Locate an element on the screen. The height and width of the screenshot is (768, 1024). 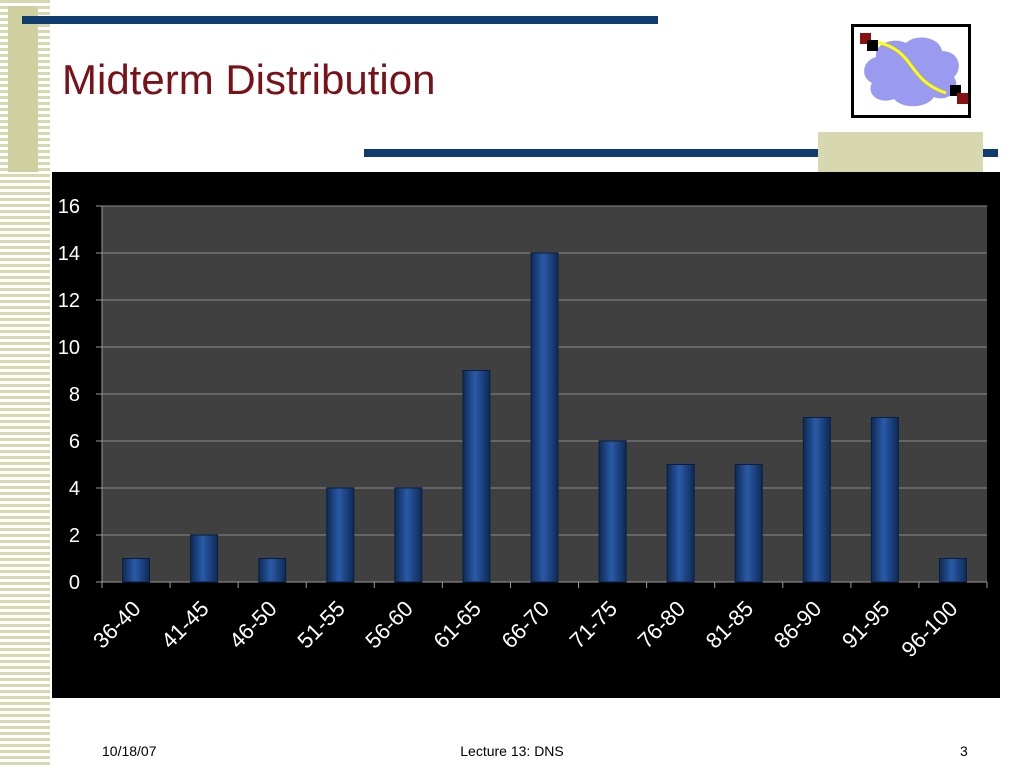
x-tick-label: 56-60 is located at coordinates (388, 624).